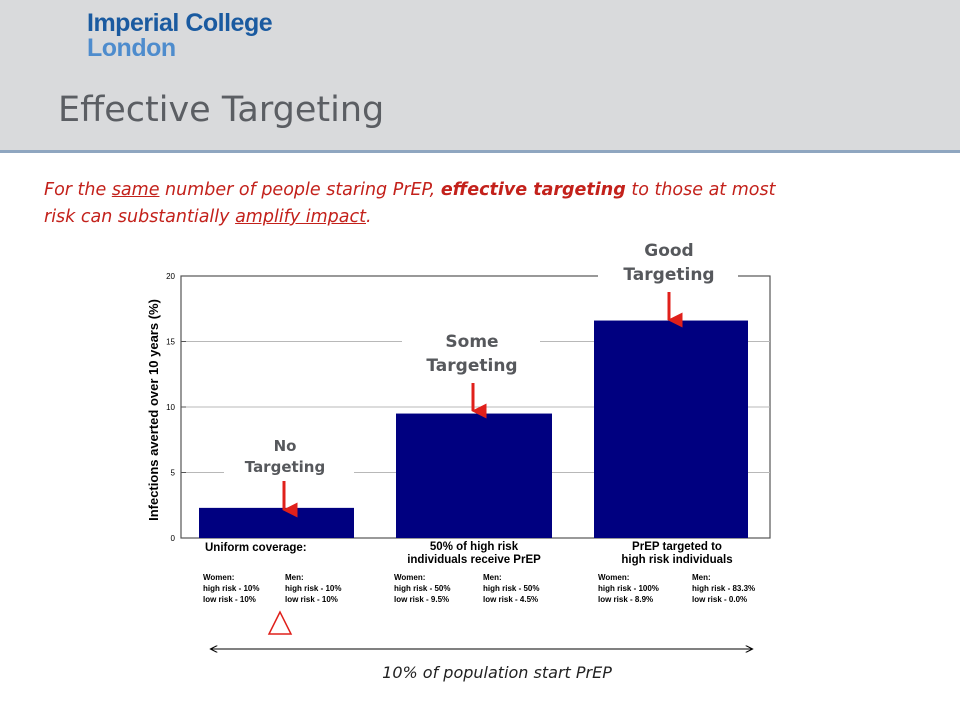  What do you see at coordinates (533, 190) in the screenshot?
I see `subtitle-effective-targeting: effective targeting` at bounding box center [533, 190].